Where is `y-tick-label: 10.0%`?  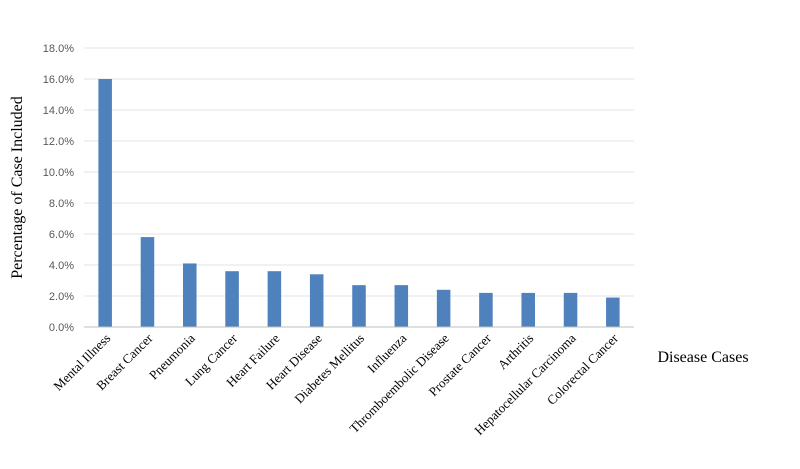 y-tick-label: 10.0% is located at coordinates (58, 173).